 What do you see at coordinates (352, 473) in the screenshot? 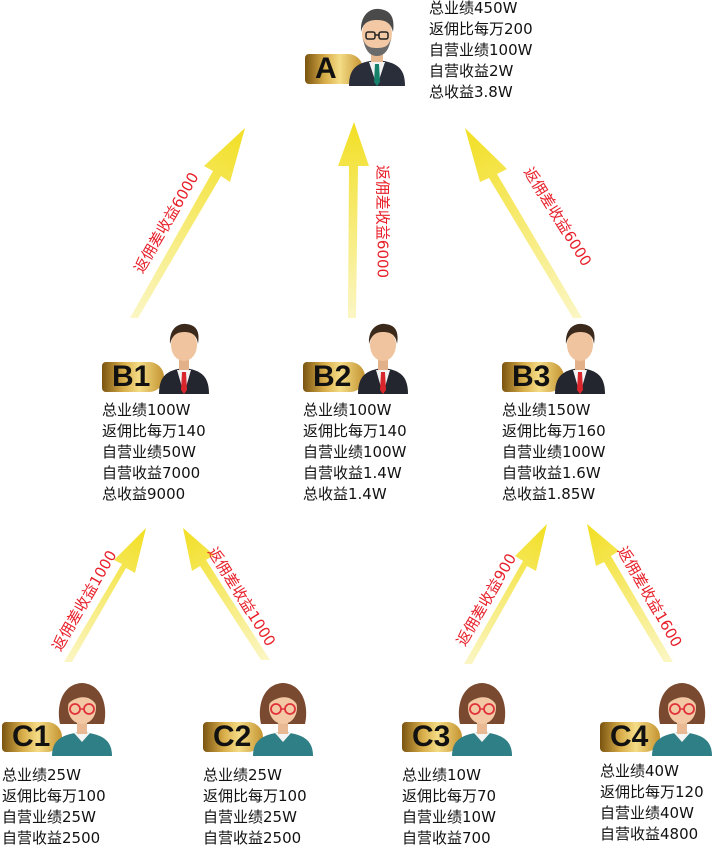
I see `stat-line: 自营收益1.4W` at bounding box center [352, 473].